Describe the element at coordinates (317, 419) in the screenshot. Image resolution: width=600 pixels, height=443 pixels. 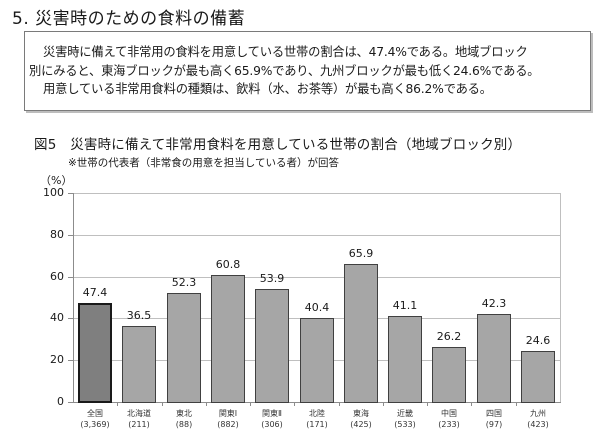
I see `x-tick-label: 北陸 (171)` at that location.